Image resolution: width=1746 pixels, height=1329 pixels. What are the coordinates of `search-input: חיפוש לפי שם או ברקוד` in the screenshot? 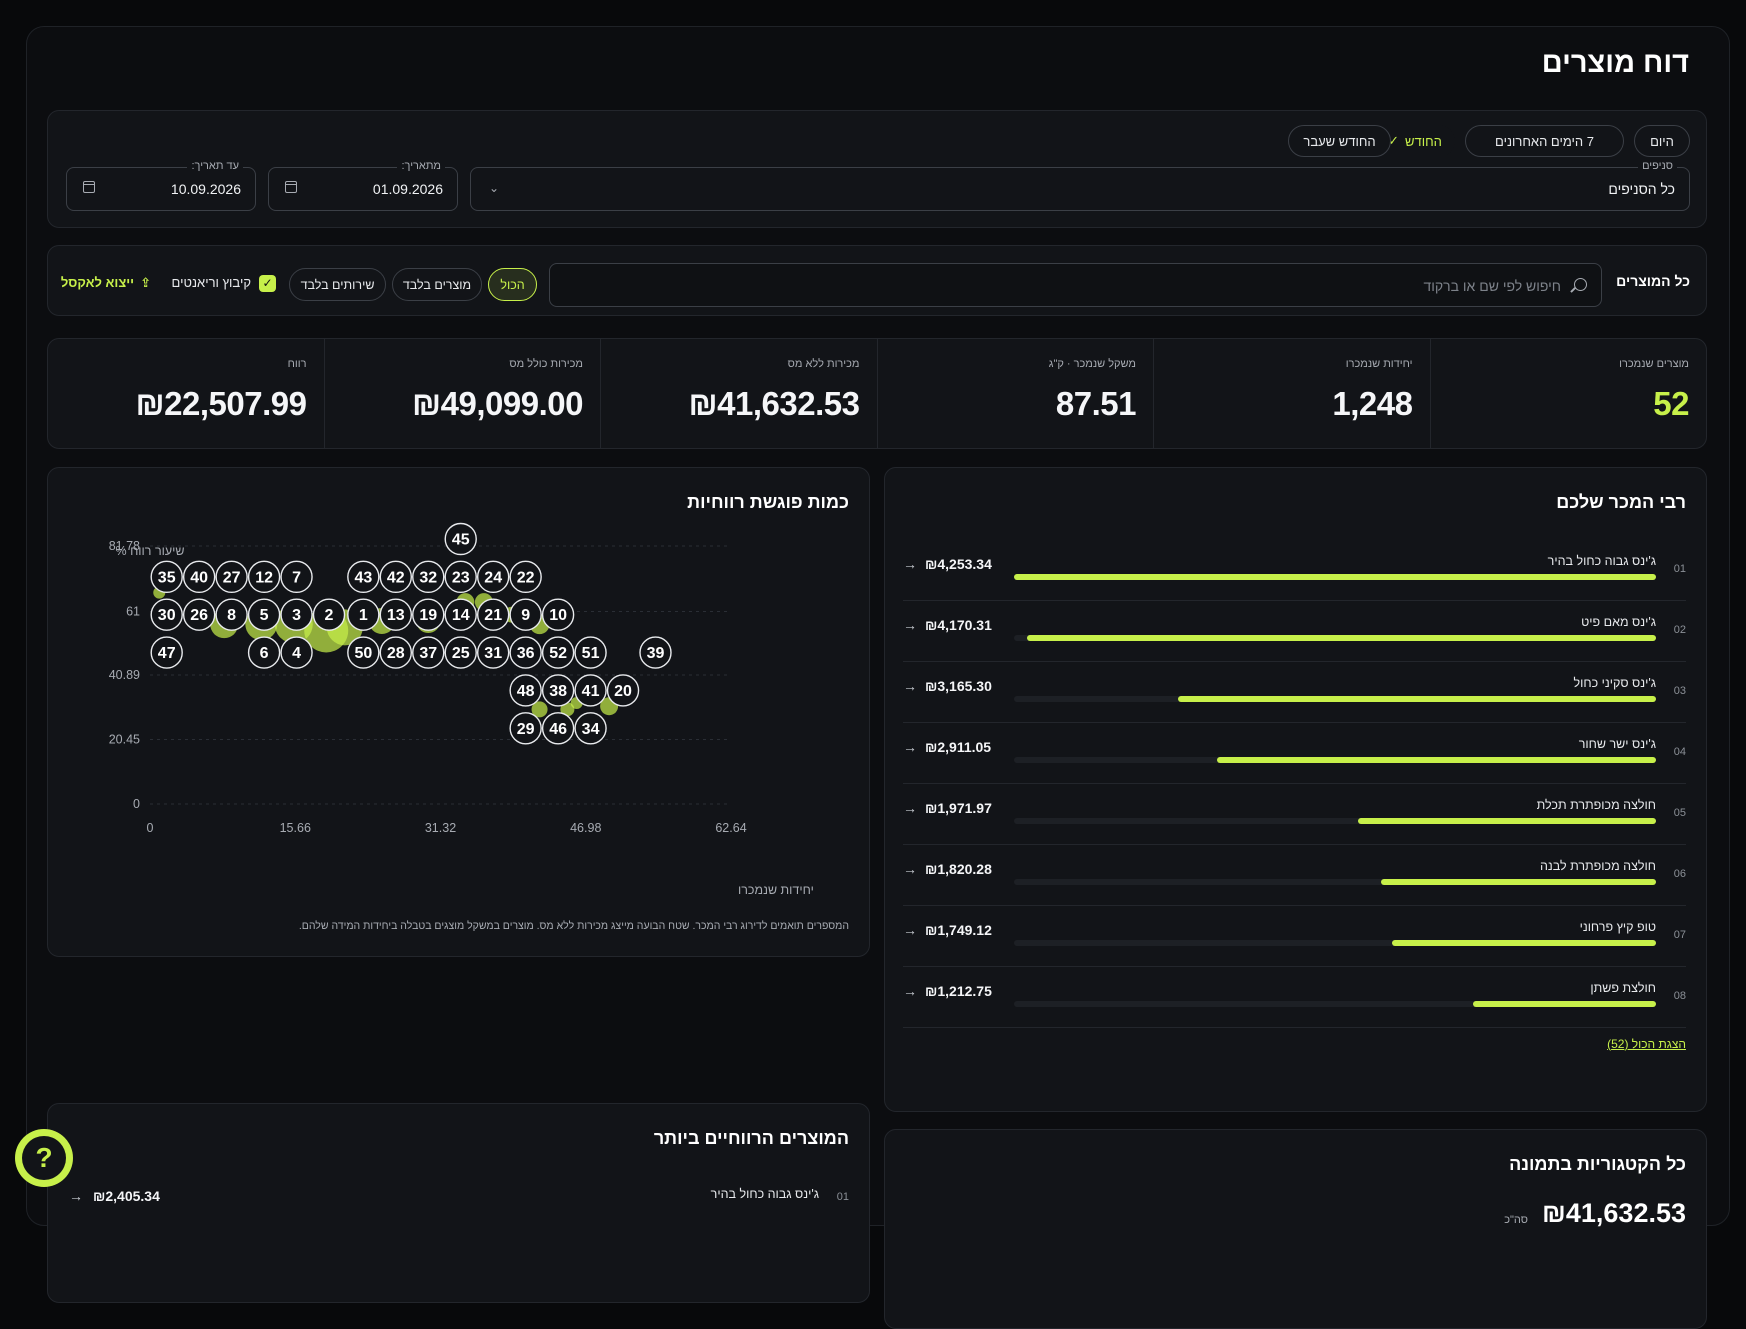 It's located at (1075, 285).